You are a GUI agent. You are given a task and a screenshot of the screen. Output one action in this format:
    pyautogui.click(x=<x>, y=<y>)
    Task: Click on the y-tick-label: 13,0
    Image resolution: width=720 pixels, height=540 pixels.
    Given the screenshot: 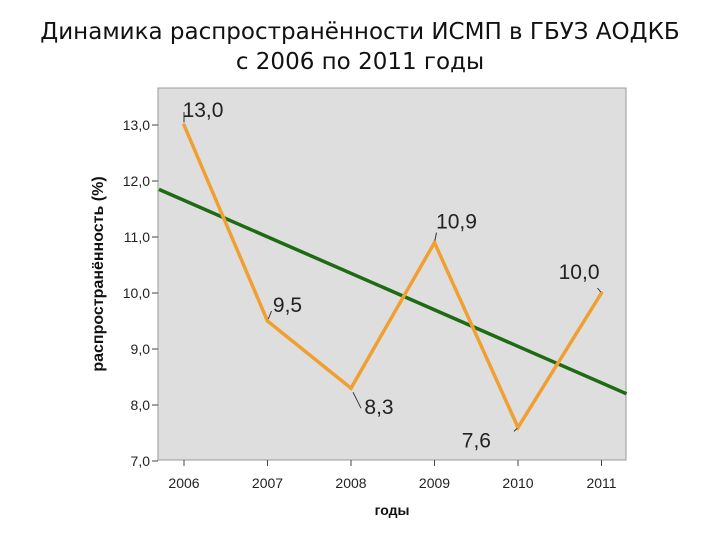 What is the action you would take?
    pyautogui.click(x=136, y=125)
    